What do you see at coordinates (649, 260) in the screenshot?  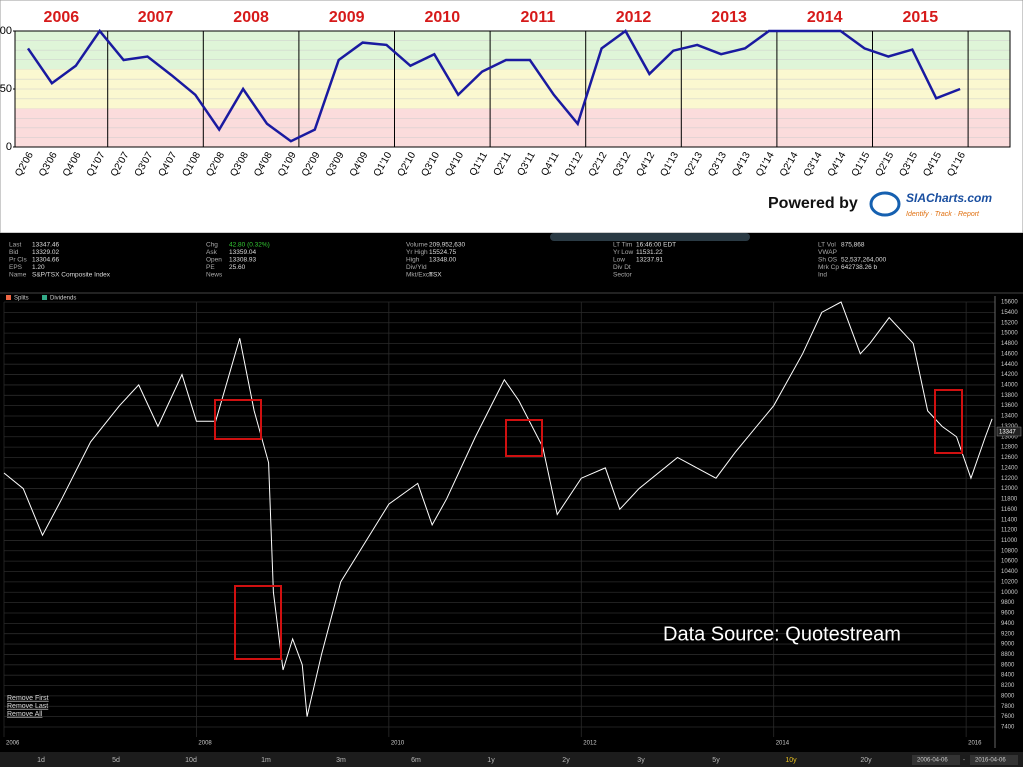 I see `field-value: 13237.91` at bounding box center [649, 260].